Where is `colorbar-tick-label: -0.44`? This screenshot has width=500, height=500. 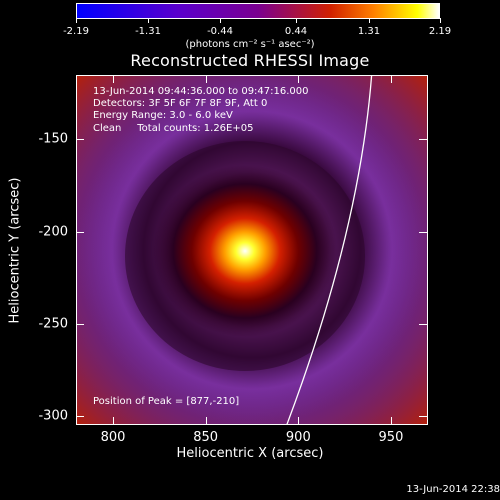 colorbar-tick-label: -0.44 is located at coordinates (220, 31).